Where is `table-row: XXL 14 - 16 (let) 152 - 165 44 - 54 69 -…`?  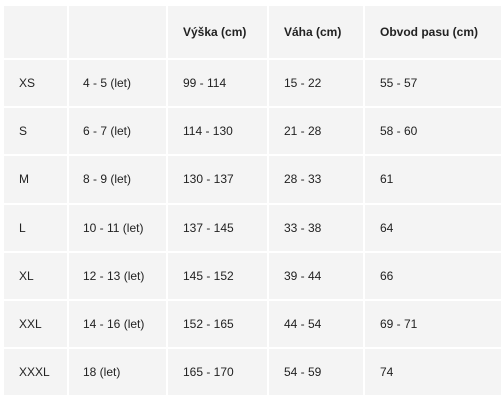
table-row: XXL 14 - 16 (let) 152 - 165 44 - 54 69 -… is located at coordinates (252, 324).